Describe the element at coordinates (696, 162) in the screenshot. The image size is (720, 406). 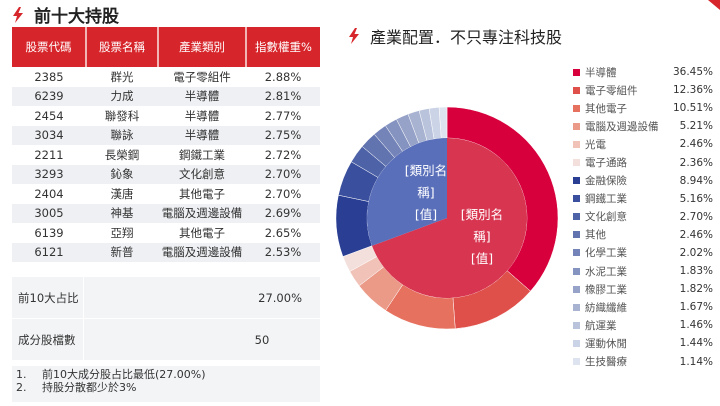
I see `legend-value: 2.36%` at that location.